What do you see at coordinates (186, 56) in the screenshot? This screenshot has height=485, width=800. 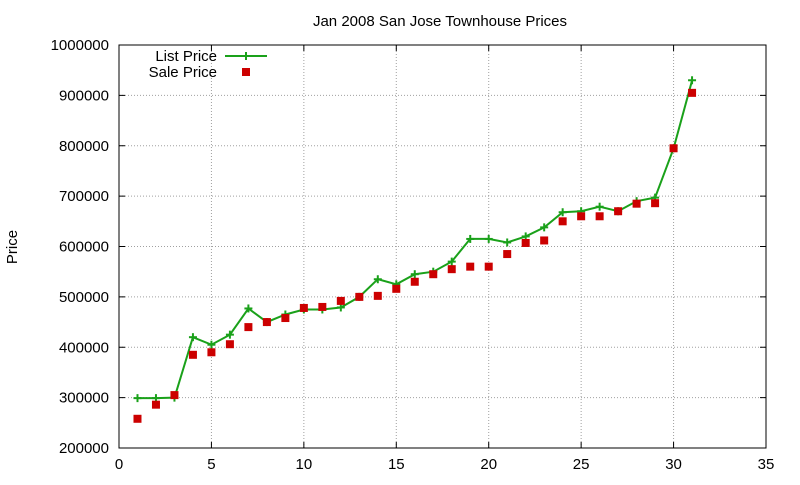 I see `legend-label-list-price: List Price` at bounding box center [186, 56].